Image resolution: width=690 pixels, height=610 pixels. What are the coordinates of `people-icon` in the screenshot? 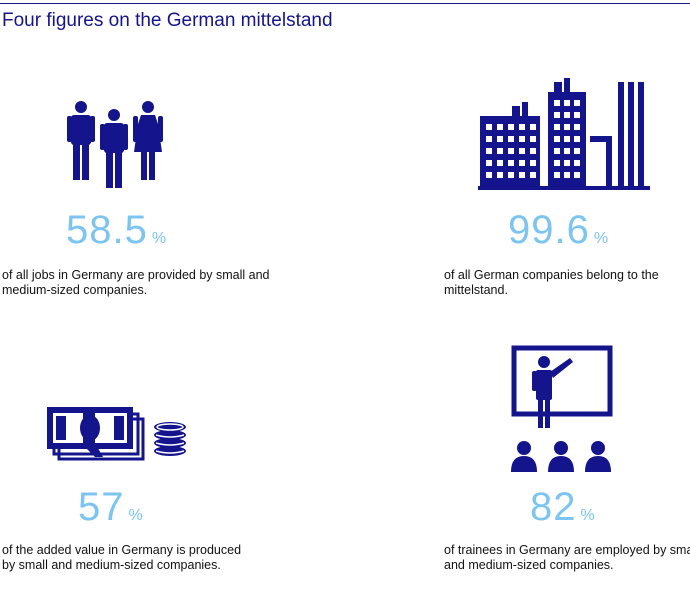 It's located at (115, 144).